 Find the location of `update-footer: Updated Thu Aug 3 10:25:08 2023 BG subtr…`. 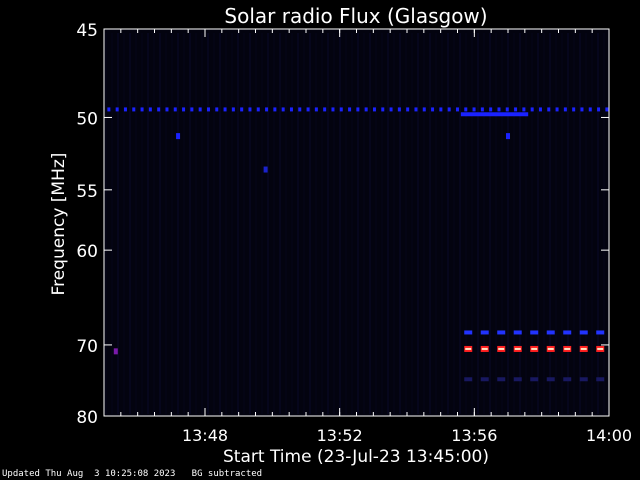

update-footer: Updated Thu Aug 3 10:25:08 2023 BG subtr… is located at coordinates (132, 474).